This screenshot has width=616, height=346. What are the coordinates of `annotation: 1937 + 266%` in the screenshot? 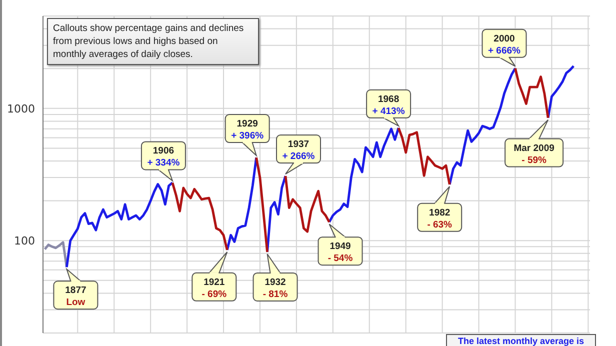 It's located at (299, 150).